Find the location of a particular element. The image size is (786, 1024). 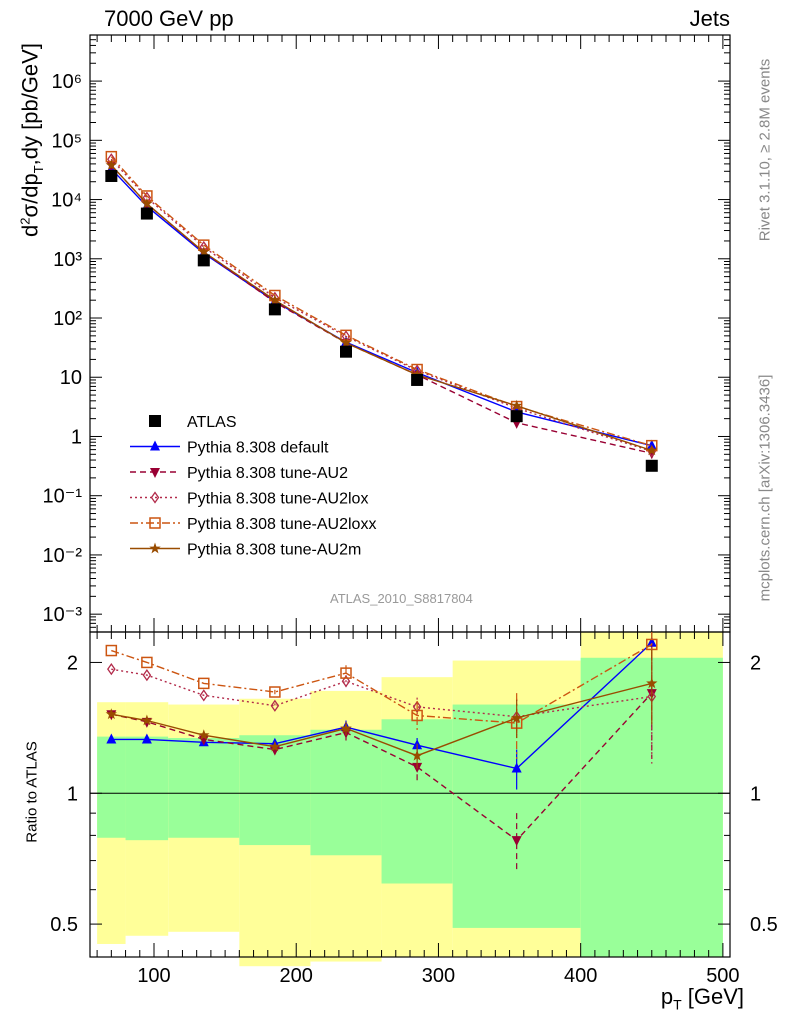

main-y-tick-label: 1 is located at coordinates (76, 437).